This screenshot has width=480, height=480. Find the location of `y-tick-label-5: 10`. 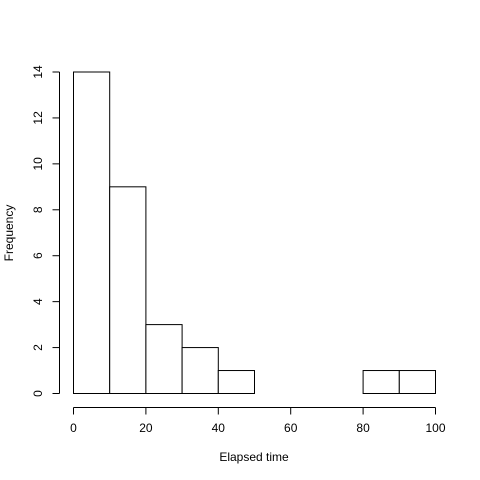

y-tick-label-5: 10 is located at coordinates (38, 164).